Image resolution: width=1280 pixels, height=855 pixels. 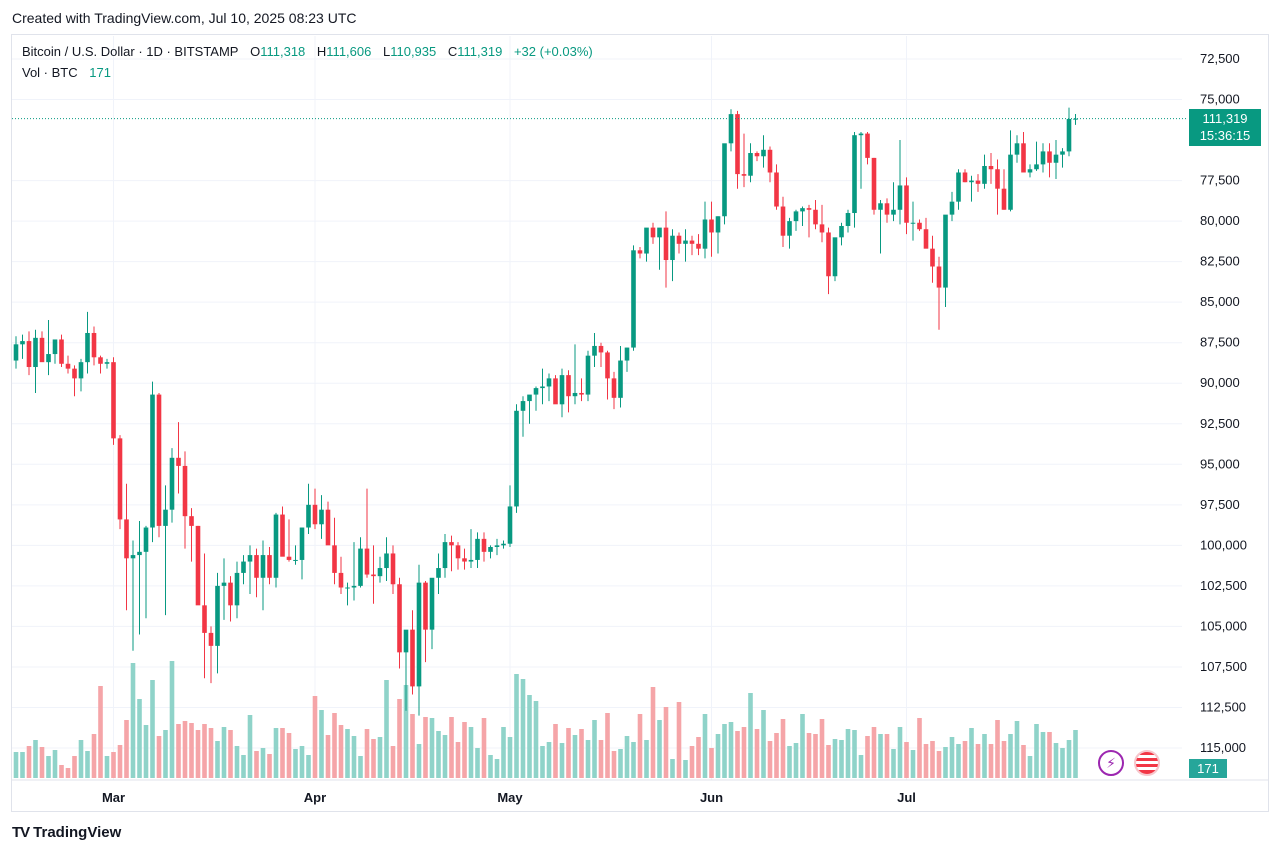 What do you see at coordinates (50, 72) in the screenshot?
I see `volume-title: Vol · BTC` at bounding box center [50, 72].